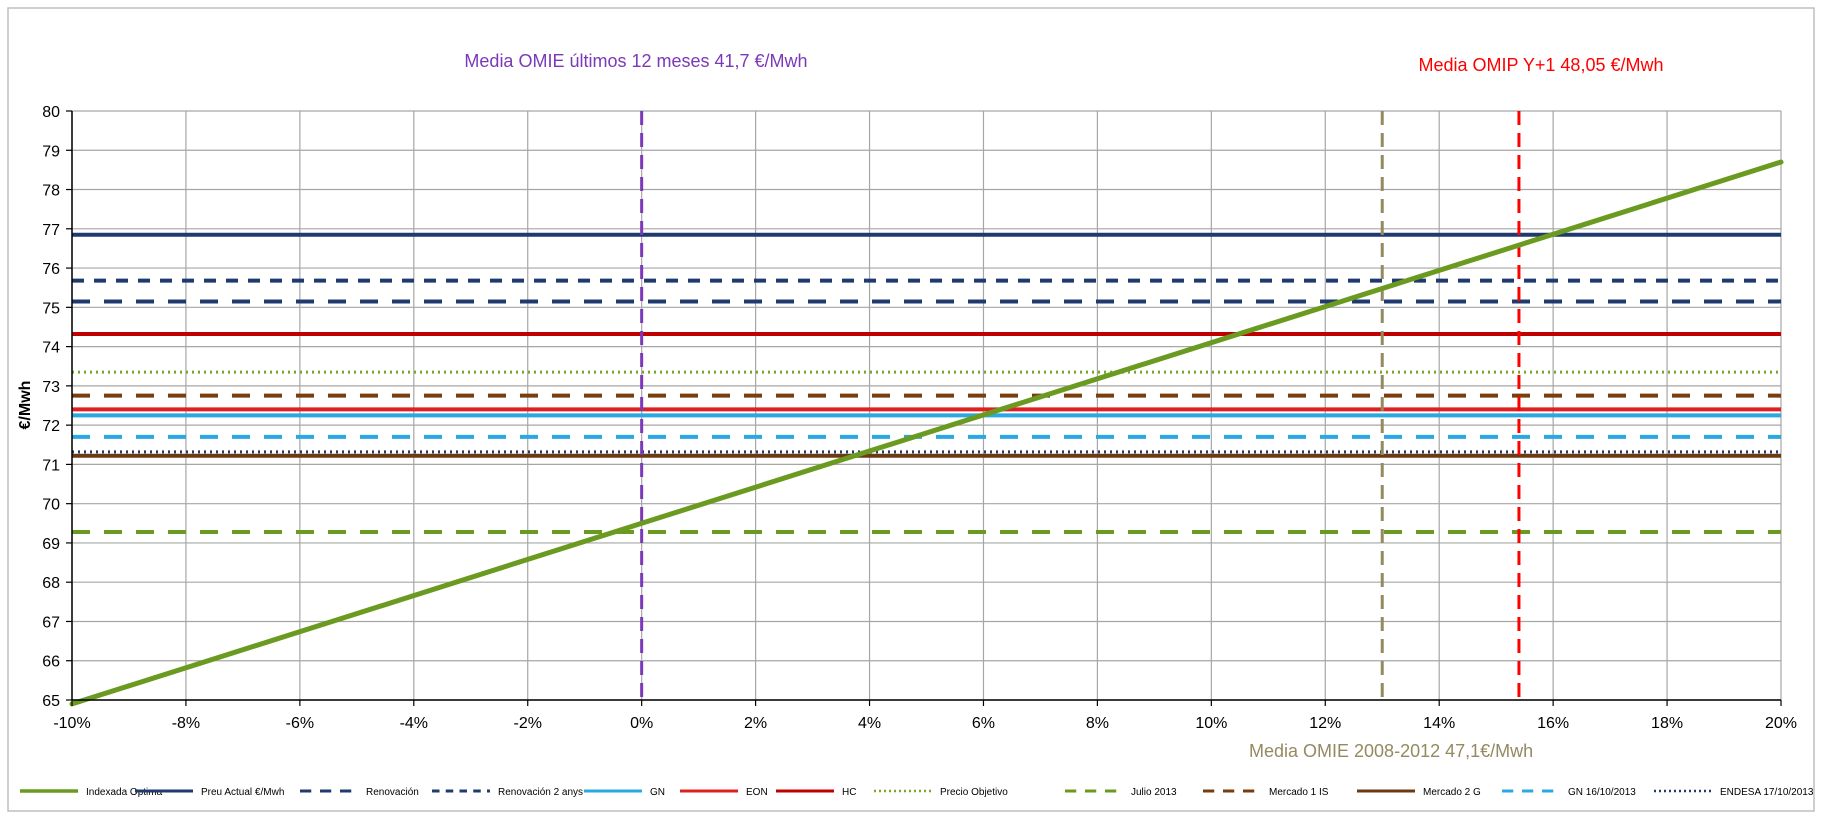 This screenshot has width=1822, height=819. Describe the element at coordinates (528, 723) in the screenshot. I see `x-tick-label: -2%` at that location.